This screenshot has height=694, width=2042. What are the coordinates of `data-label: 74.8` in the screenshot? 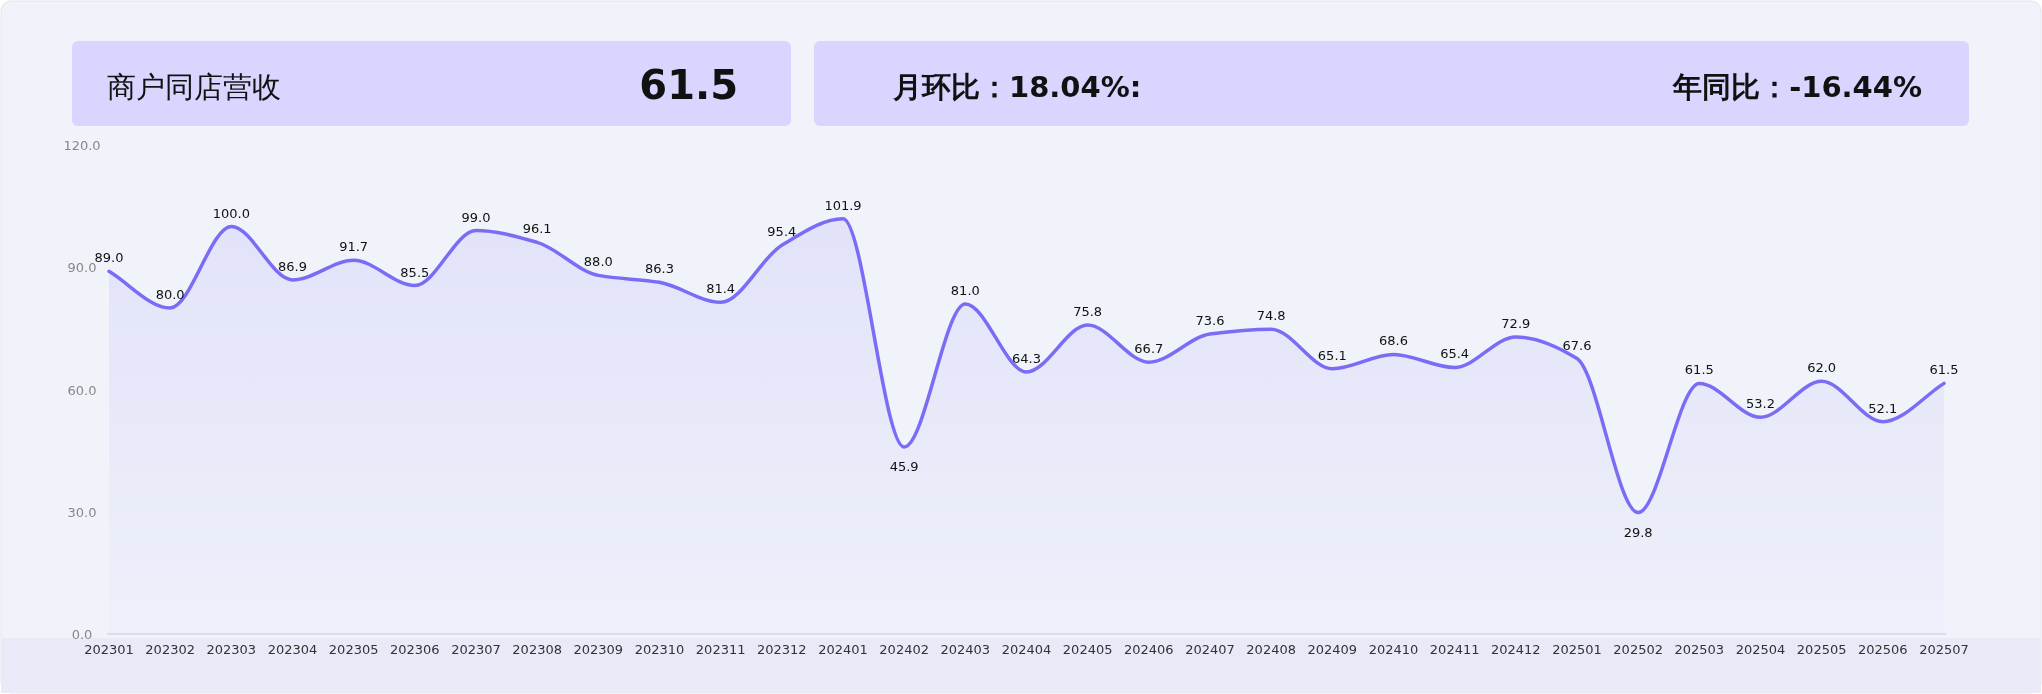 It's located at (1271, 316).